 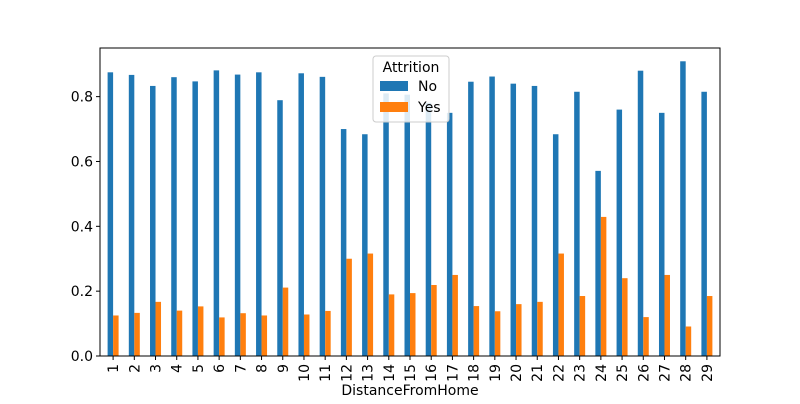 What do you see at coordinates (602, 373) in the screenshot?
I see `x-tick-label: 24` at bounding box center [602, 373].